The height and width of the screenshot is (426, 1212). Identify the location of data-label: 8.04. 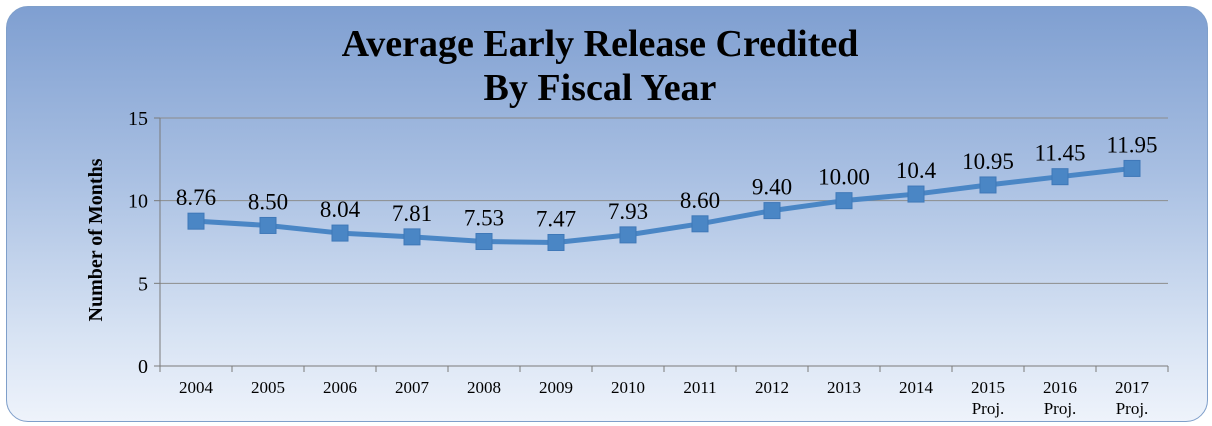
(340, 209).